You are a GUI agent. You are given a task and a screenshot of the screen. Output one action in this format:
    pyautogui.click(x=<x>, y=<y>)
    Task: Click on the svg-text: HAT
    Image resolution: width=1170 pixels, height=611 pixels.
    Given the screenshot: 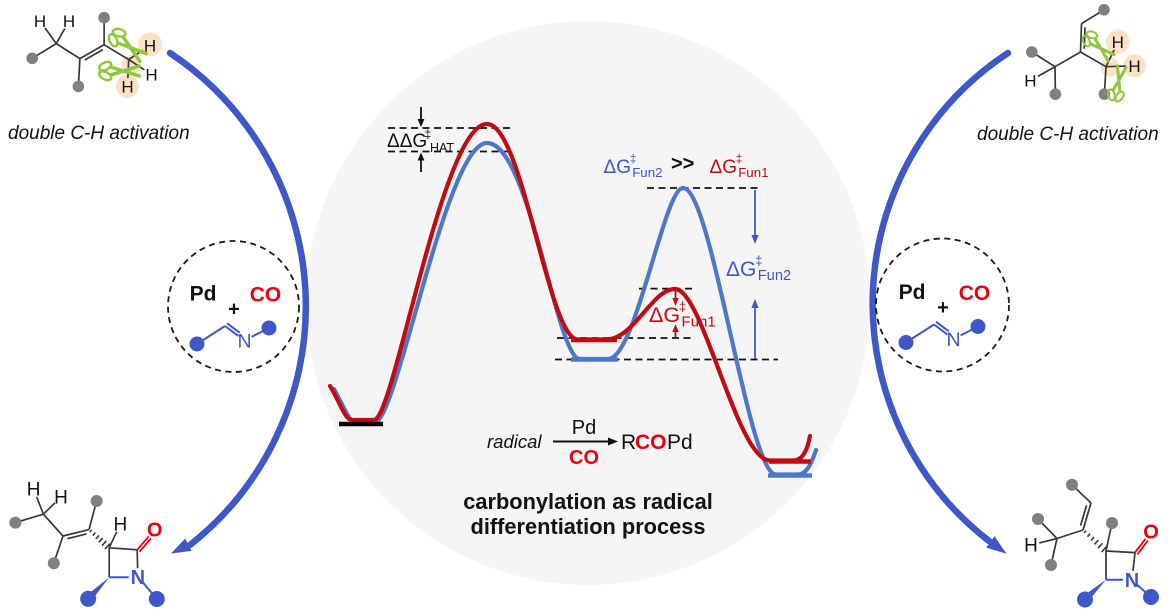 What is the action you would take?
    pyautogui.click(x=442, y=148)
    